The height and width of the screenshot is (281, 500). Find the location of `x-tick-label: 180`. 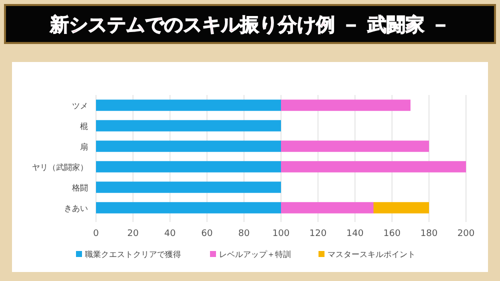

x-tick-label: 180 is located at coordinates (429, 234).